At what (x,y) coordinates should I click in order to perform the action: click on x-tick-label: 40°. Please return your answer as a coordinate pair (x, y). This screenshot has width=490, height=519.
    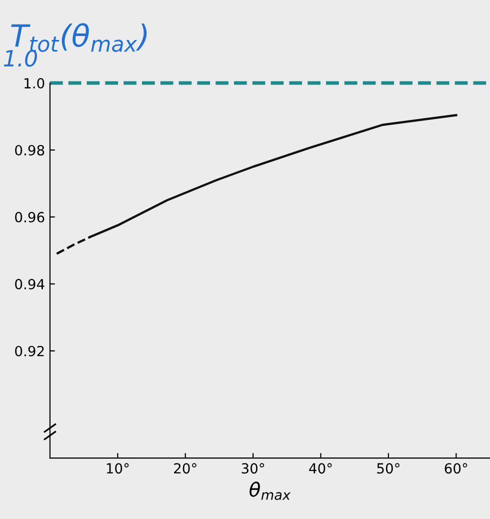
    Looking at the image, I should click on (320, 468).